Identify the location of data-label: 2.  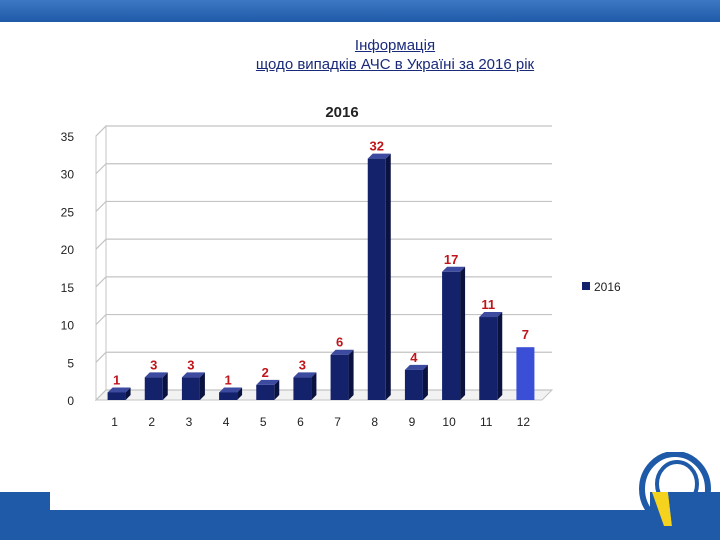
(265, 372).